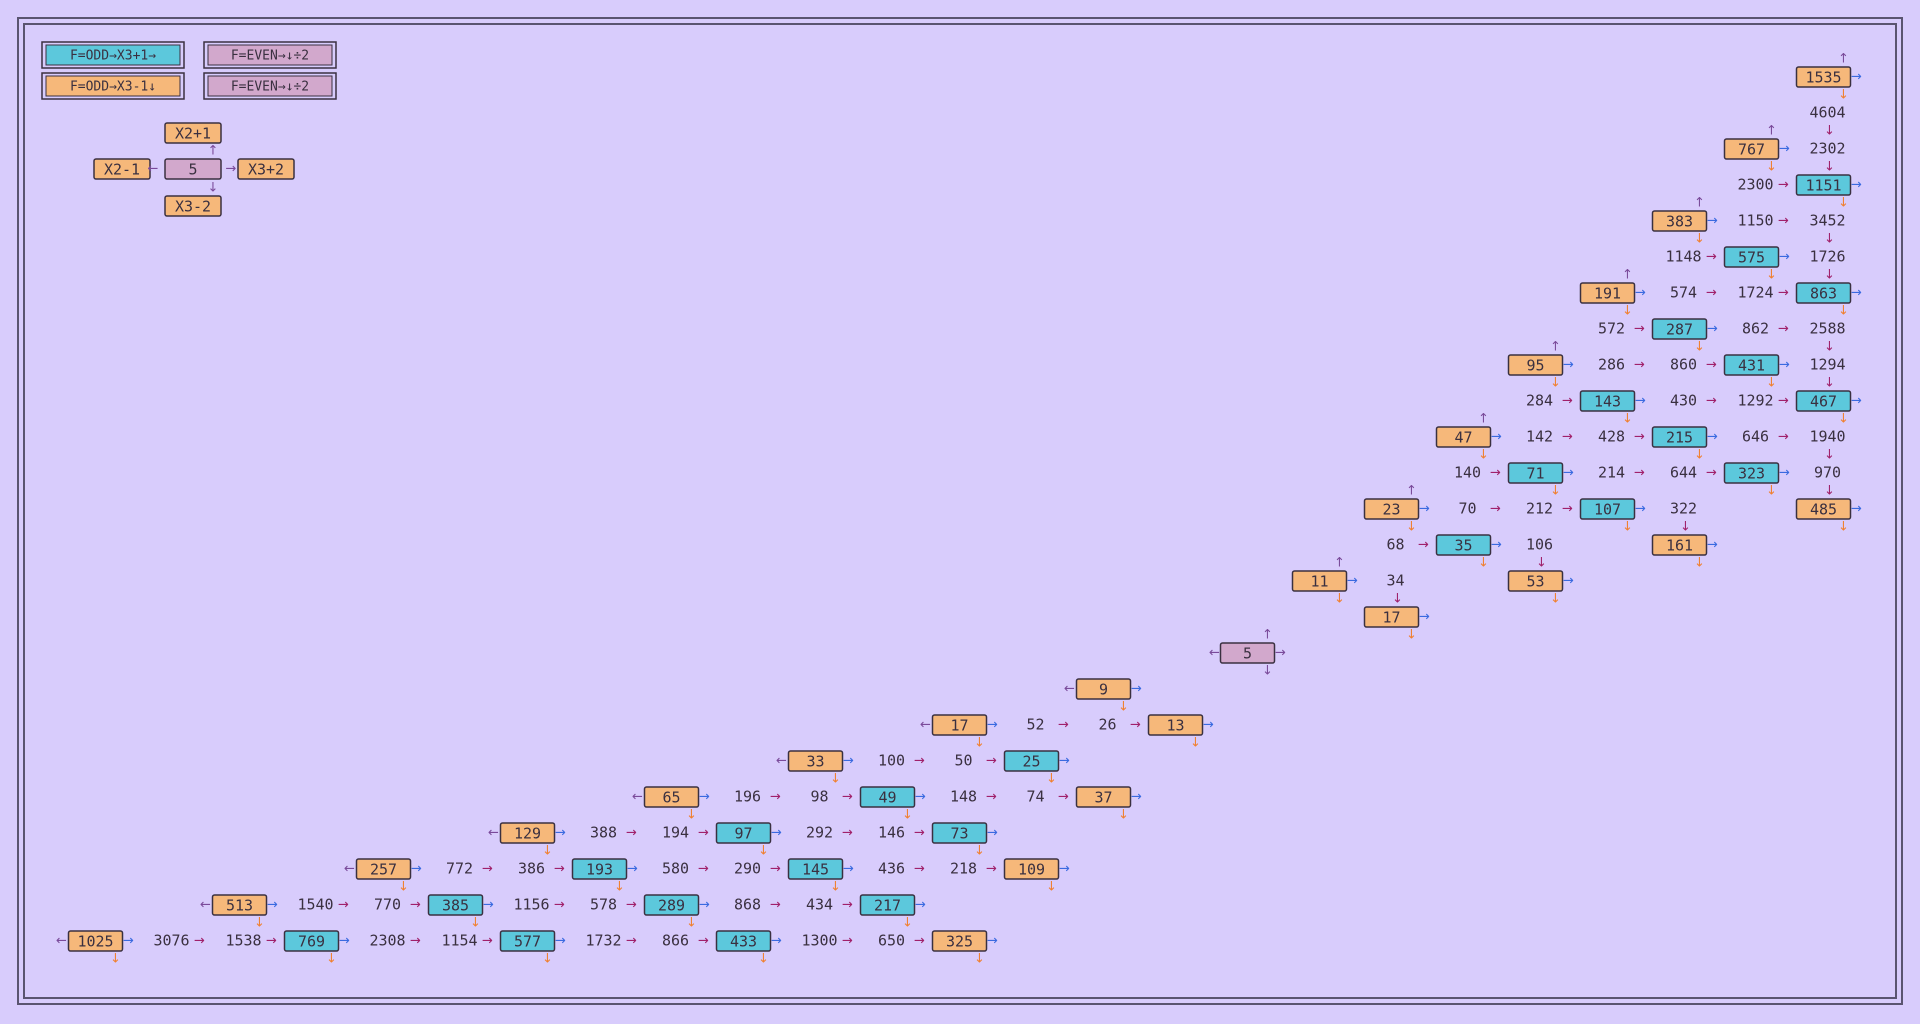 This screenshot has width=1920, height=1024. Describe the element at coordinates (531, 869) in the screenshot. I see `node-number: 386` at that location.